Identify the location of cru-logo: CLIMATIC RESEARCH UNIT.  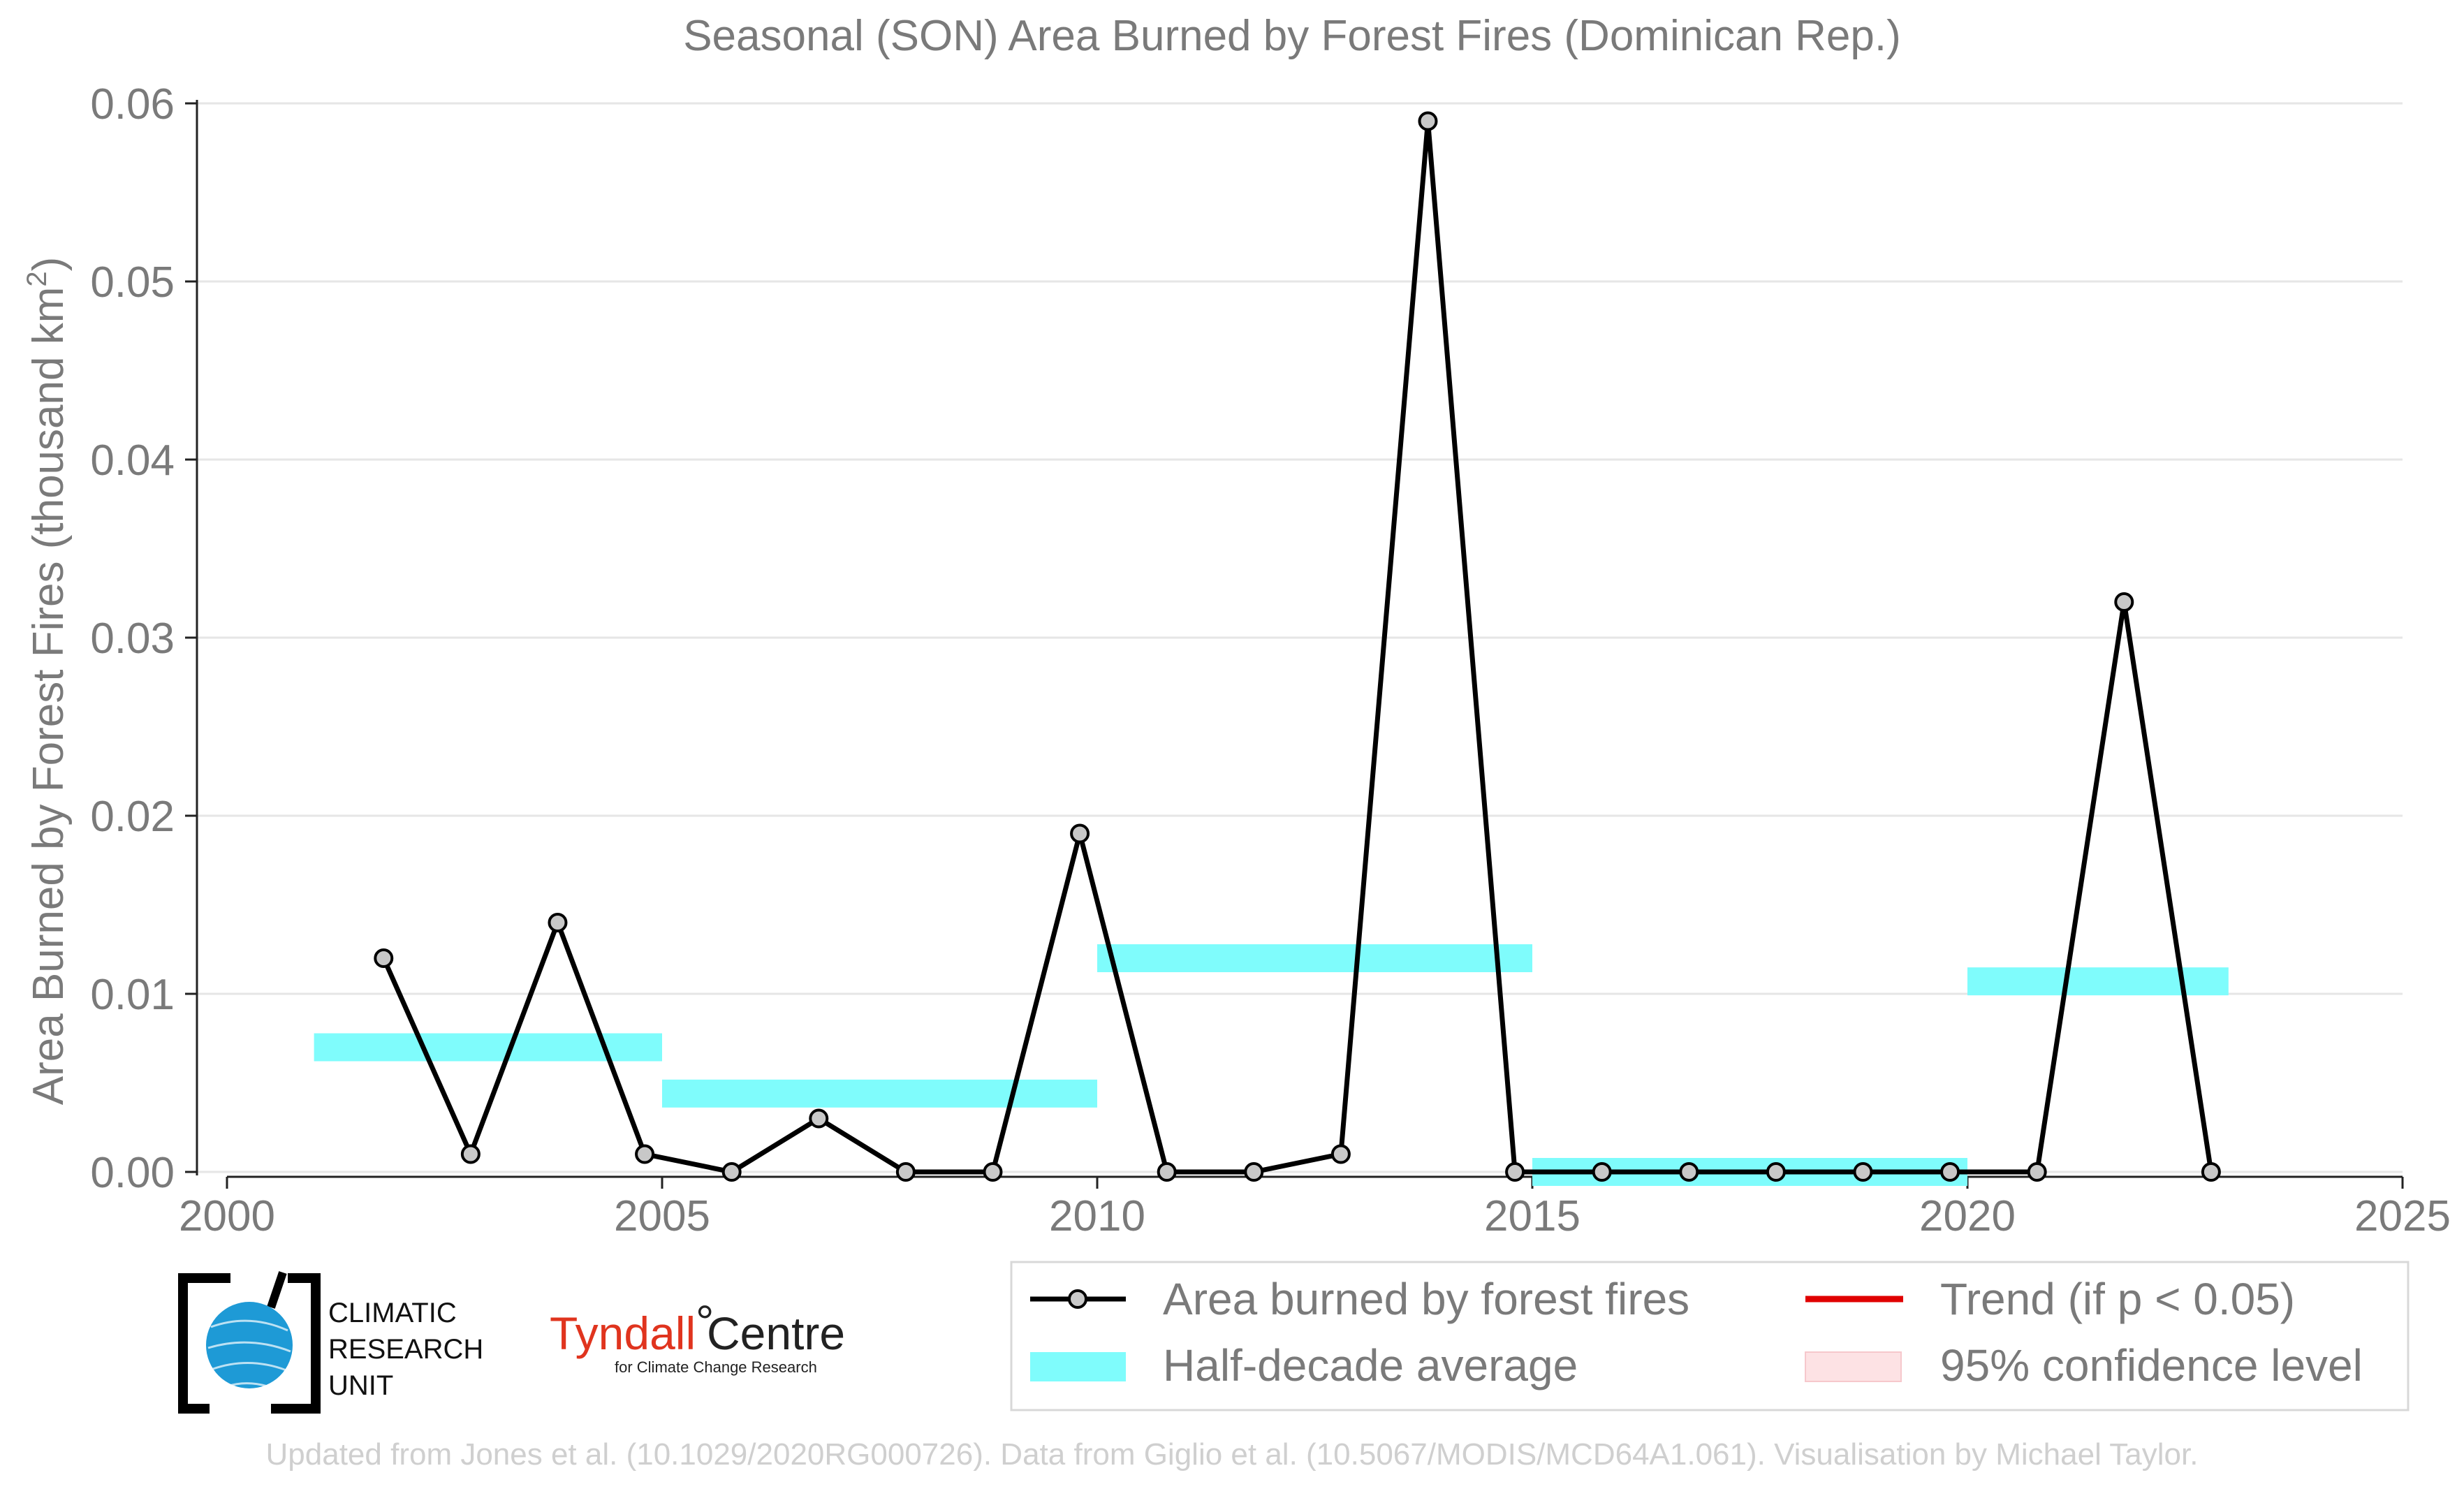
(330, 1342).